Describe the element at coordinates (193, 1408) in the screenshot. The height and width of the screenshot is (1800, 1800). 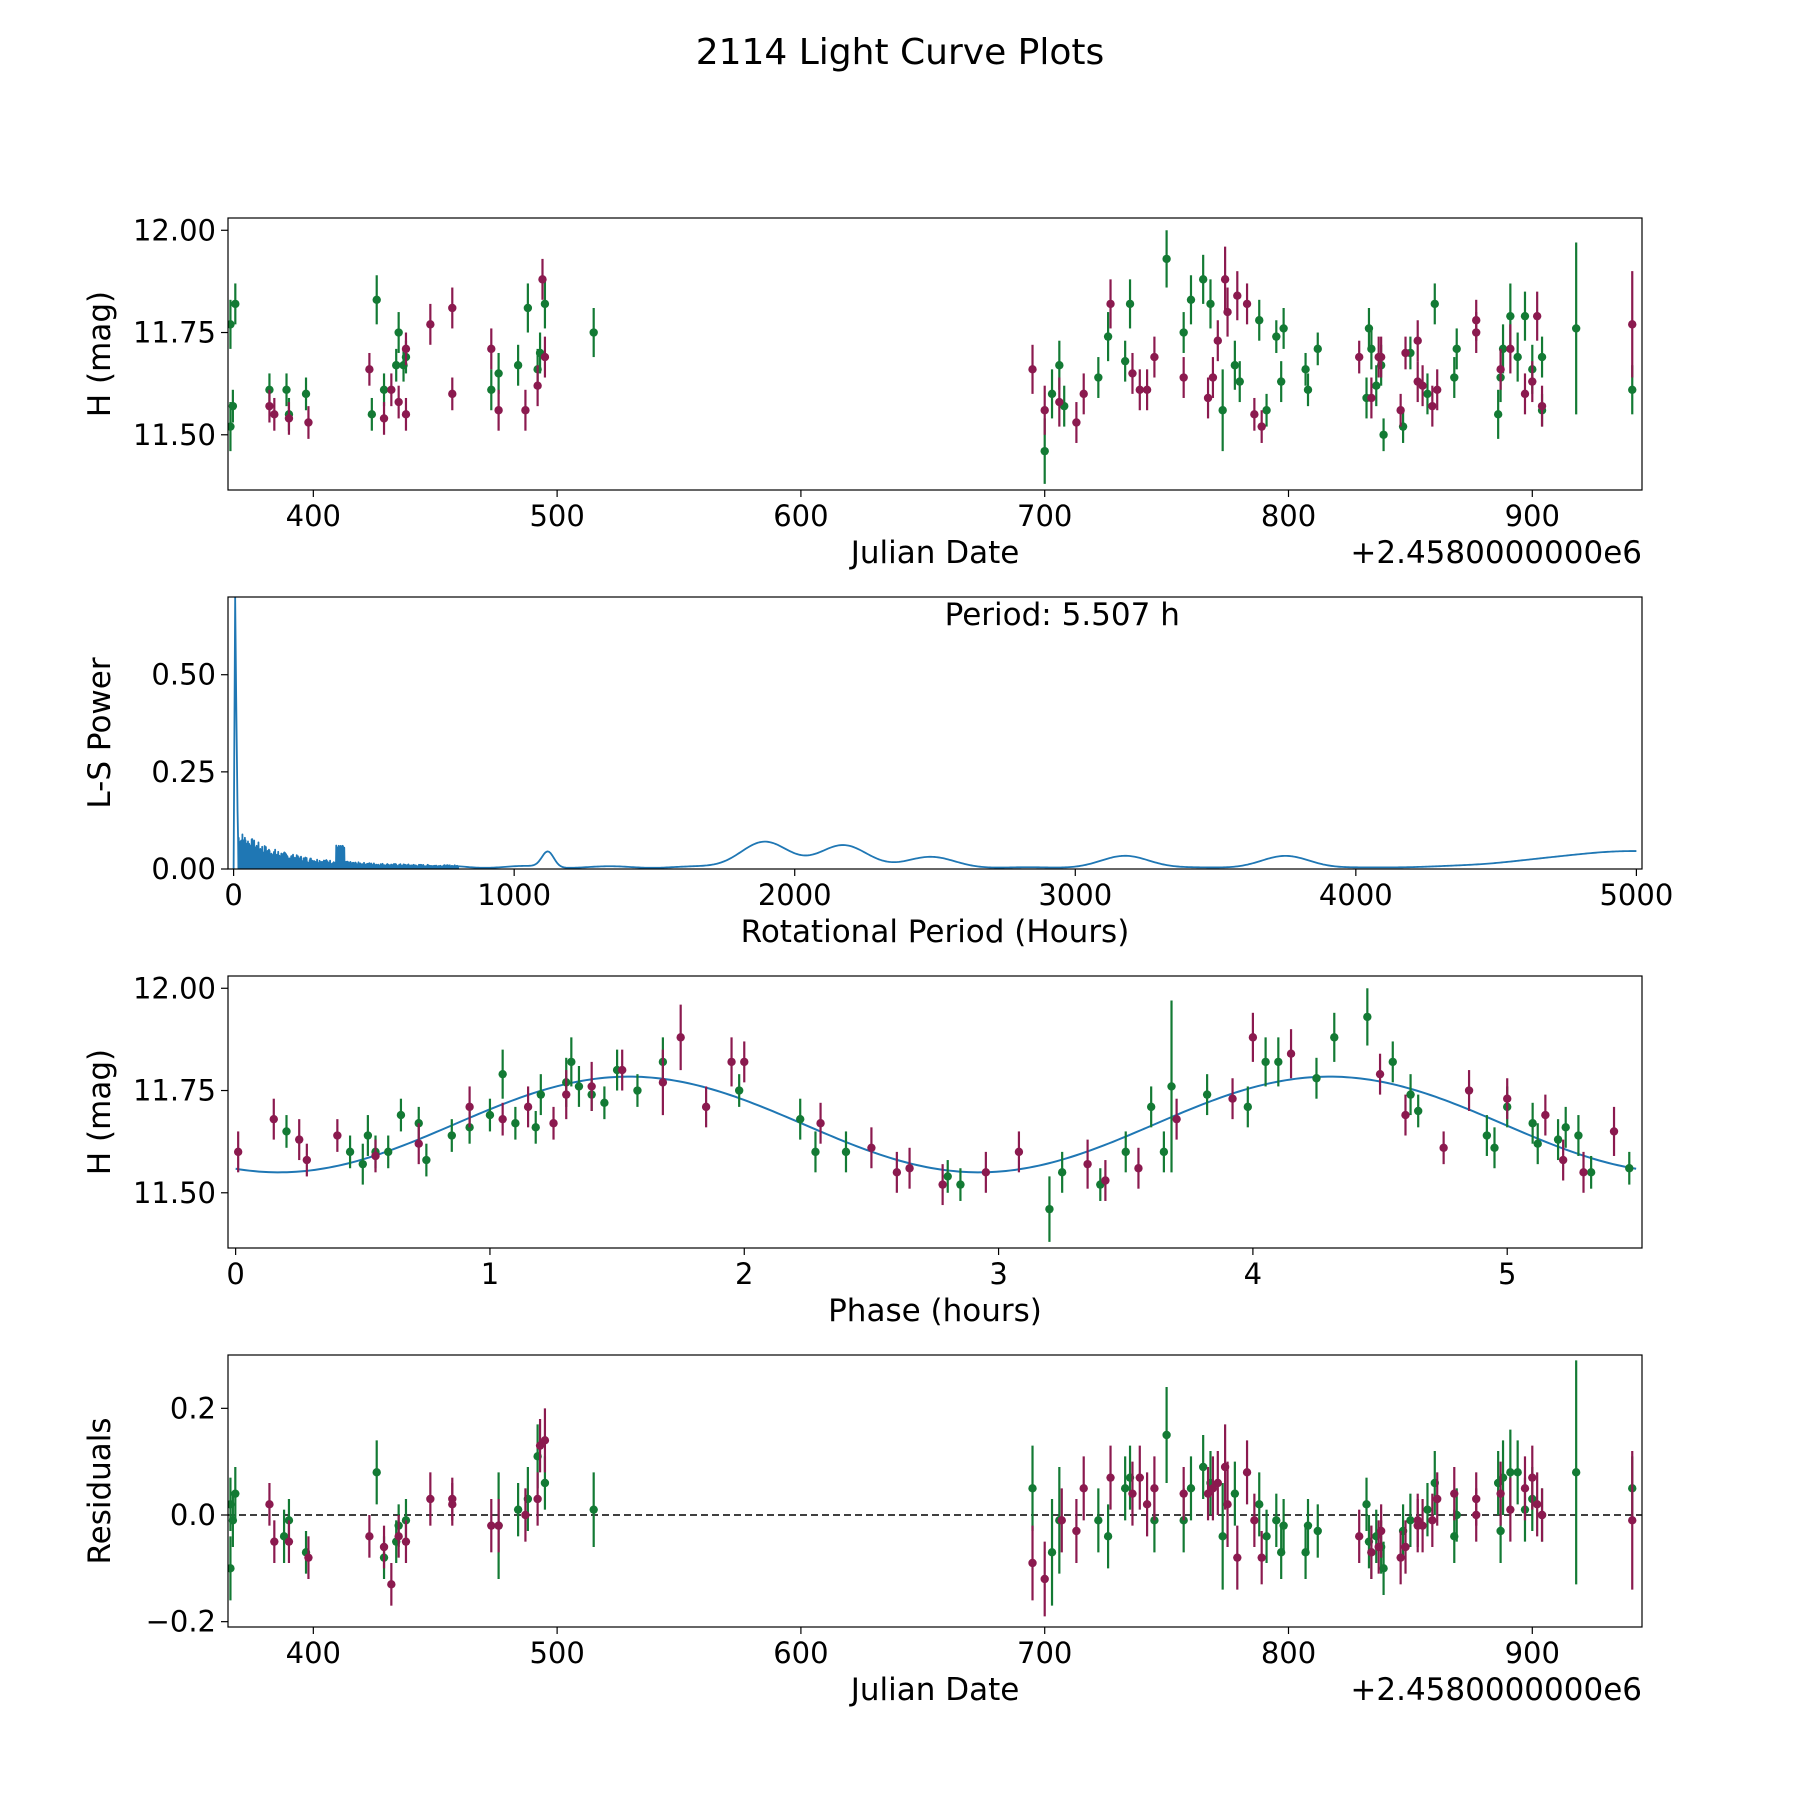
I see `y-tick-label: 0.2` at that location.